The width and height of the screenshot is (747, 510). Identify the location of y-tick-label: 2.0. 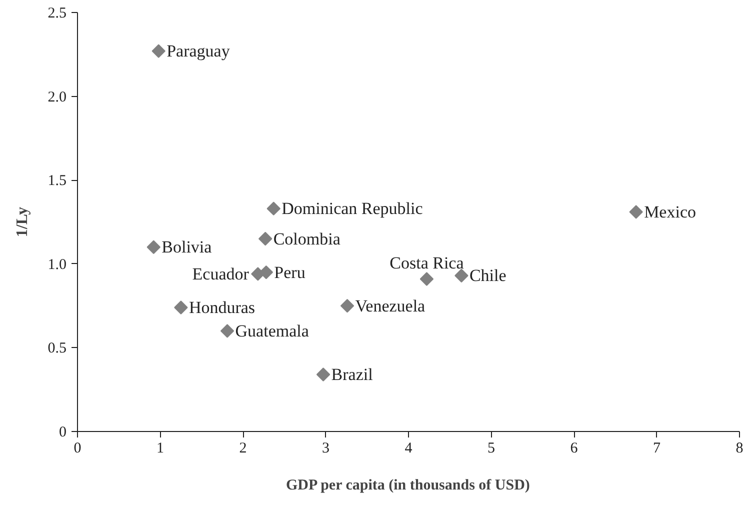
(57, 97).